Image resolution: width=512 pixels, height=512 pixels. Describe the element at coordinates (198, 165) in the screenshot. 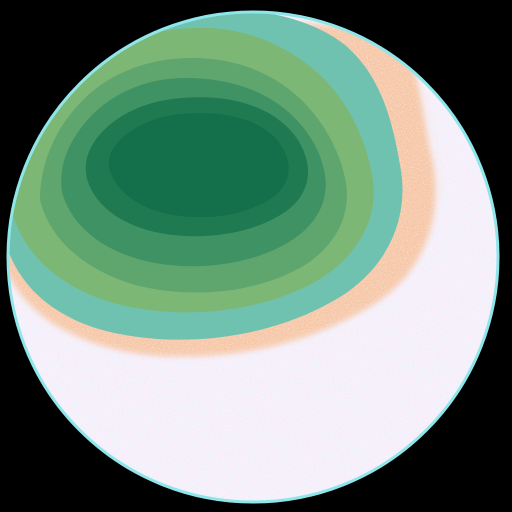

I see `green-center-zone` at that location.